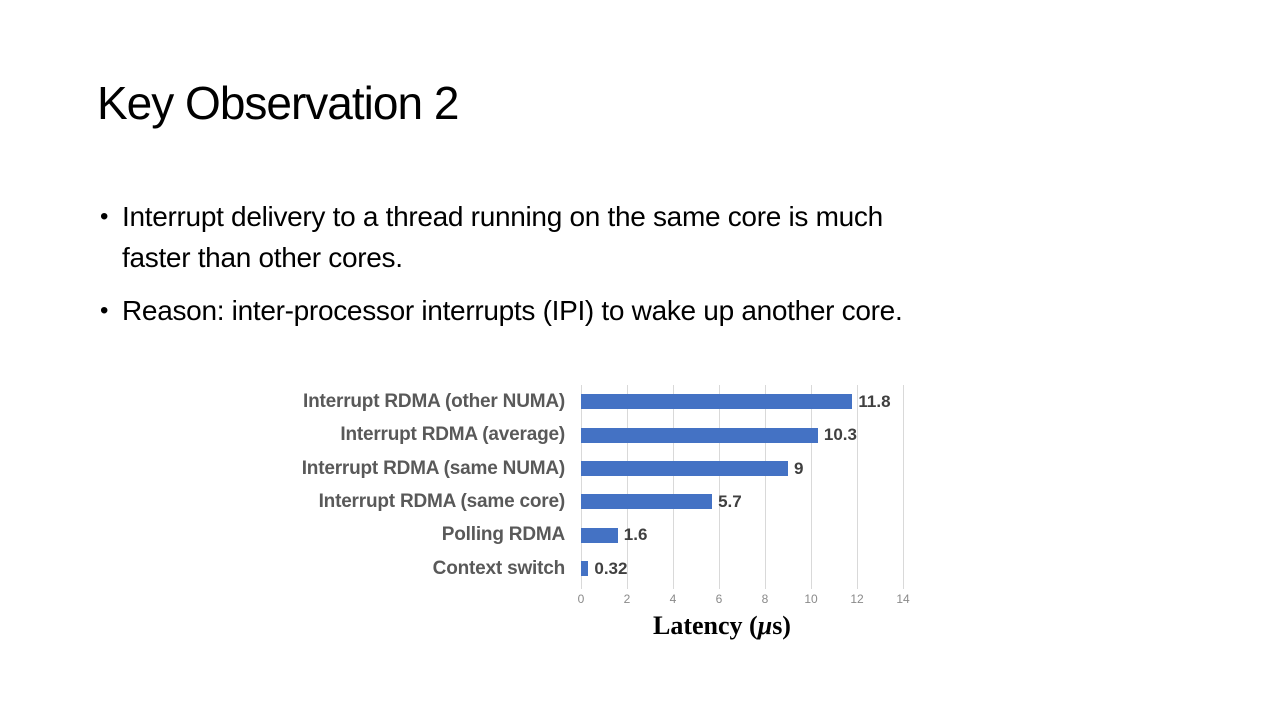 The width and height of the screenshot is (1280, 720). Describe the element at coordinates (719, 599) in the screenshot. I see `x-tick-label: 6` at that location.